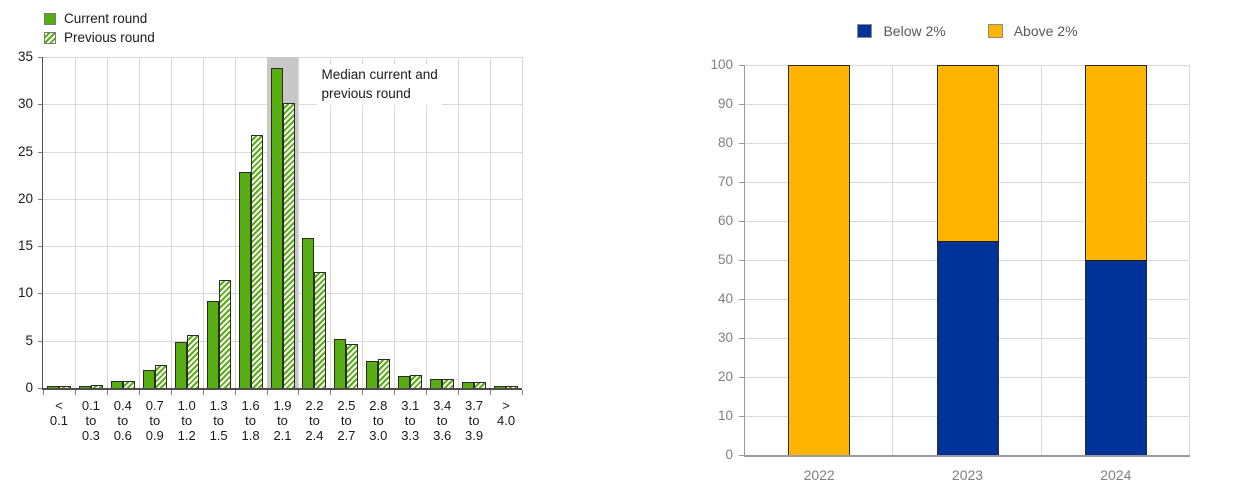 The width and height of the screenshot is (1240, 490). I want to click on legend-label-previous-round: Previous round, so click(109, 37).